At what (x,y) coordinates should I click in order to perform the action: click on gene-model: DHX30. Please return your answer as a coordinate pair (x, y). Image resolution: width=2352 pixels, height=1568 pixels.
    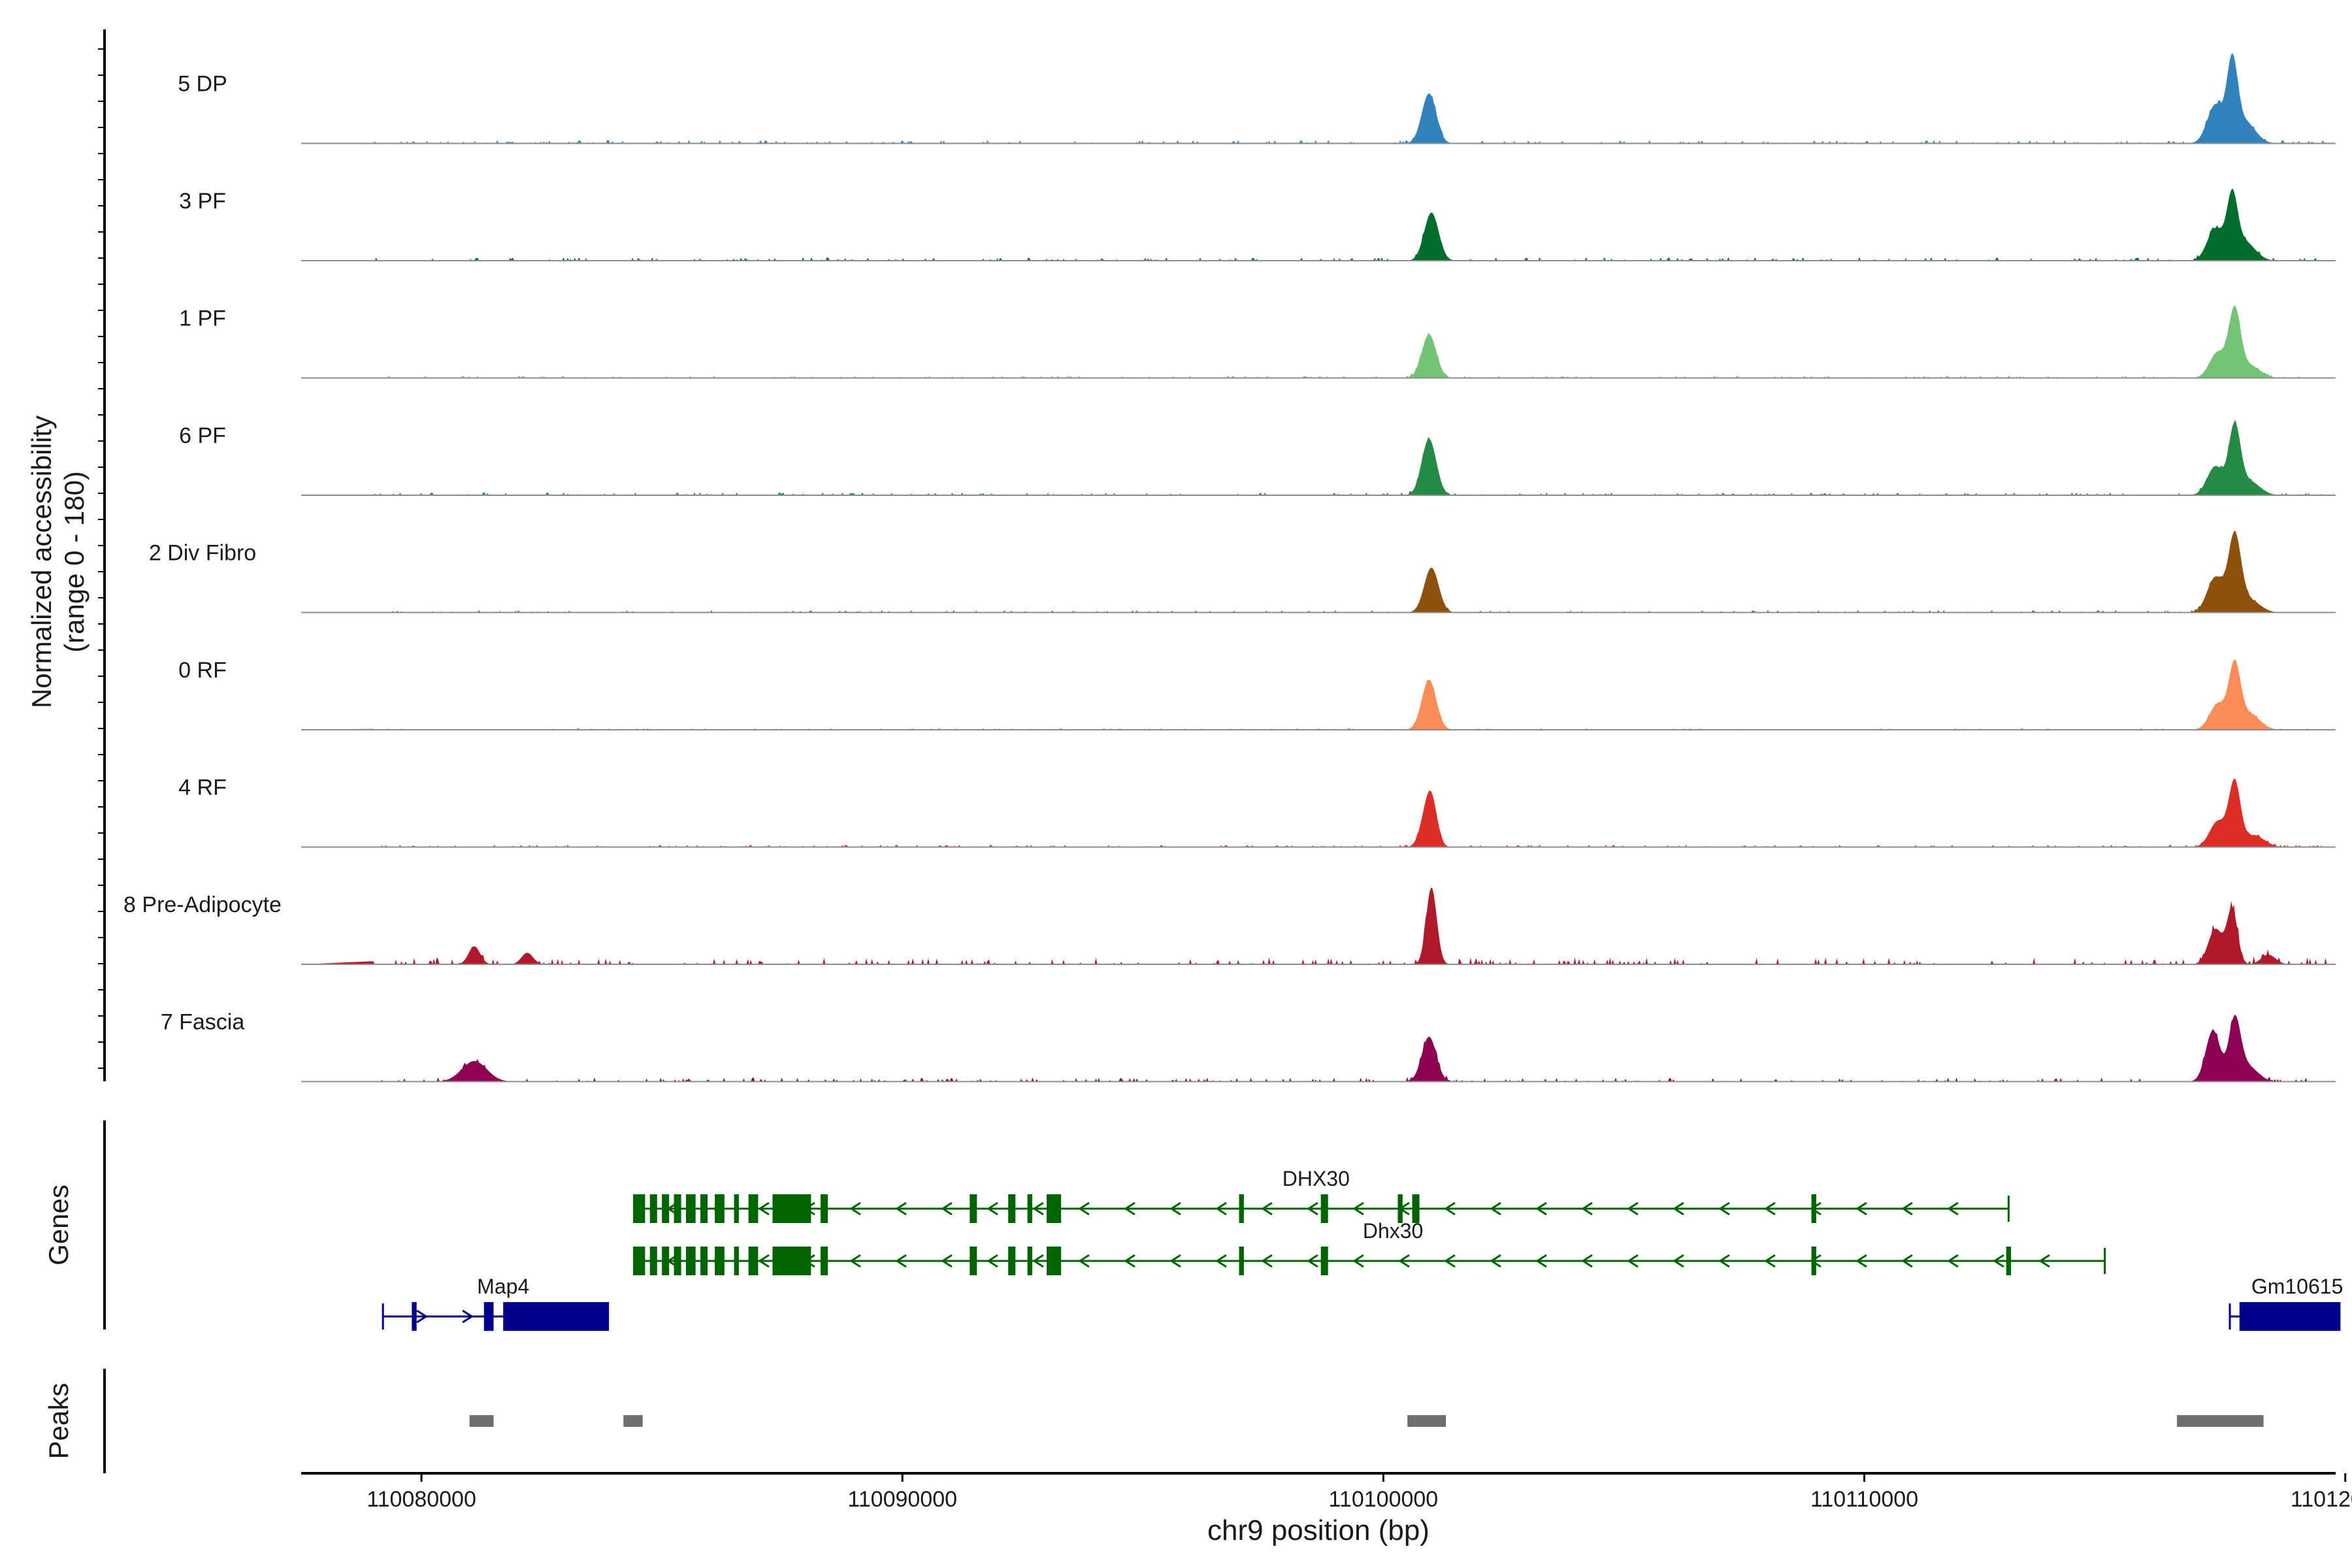
    Looking at the image, I should click on (1321, 1195).